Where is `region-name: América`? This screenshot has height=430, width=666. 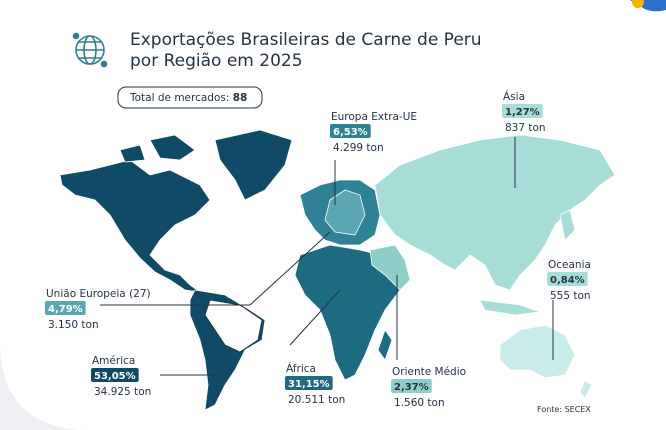
region-name: América is located at coordinates (113, 361).